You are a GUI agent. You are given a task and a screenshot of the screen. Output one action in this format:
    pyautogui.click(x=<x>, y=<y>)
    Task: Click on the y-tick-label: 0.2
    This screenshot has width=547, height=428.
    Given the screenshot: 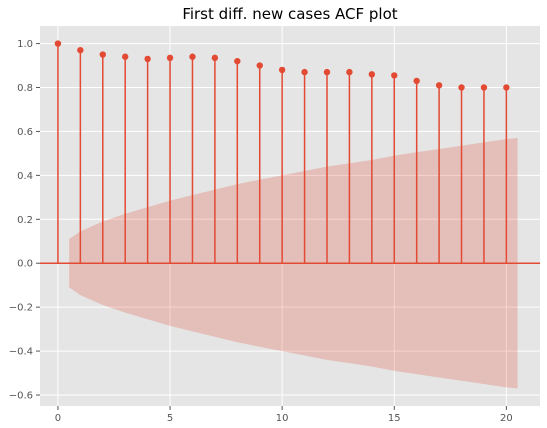 What is the action you would take?
    pyautogui.click(x=25, y=220)
    